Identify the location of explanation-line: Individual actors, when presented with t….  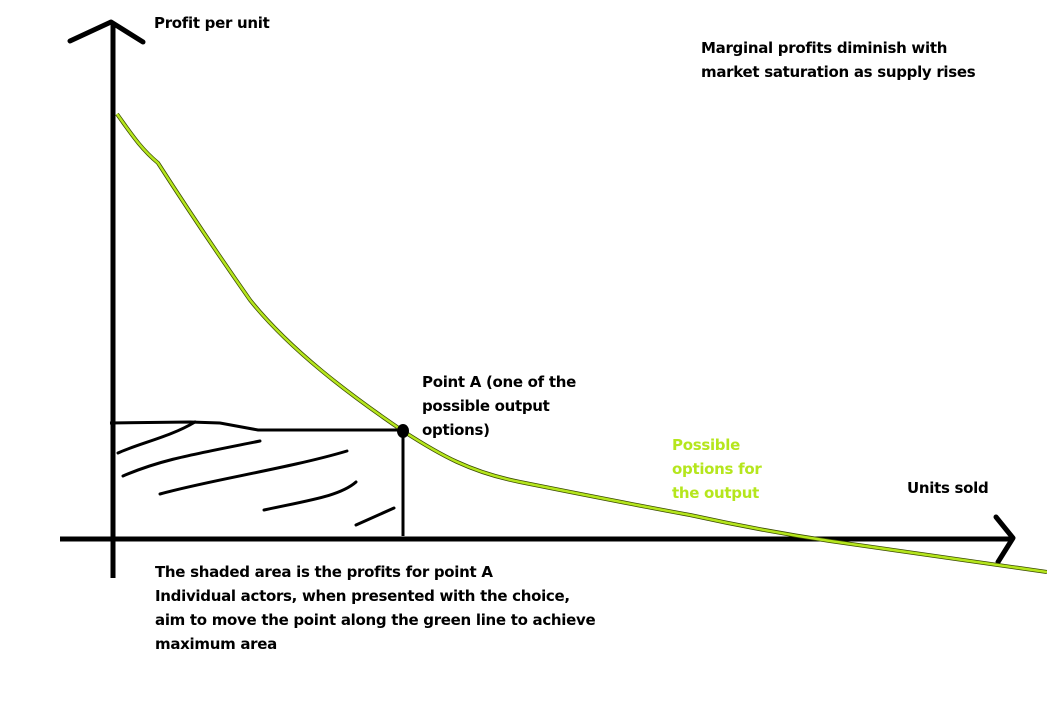
(362, 596).